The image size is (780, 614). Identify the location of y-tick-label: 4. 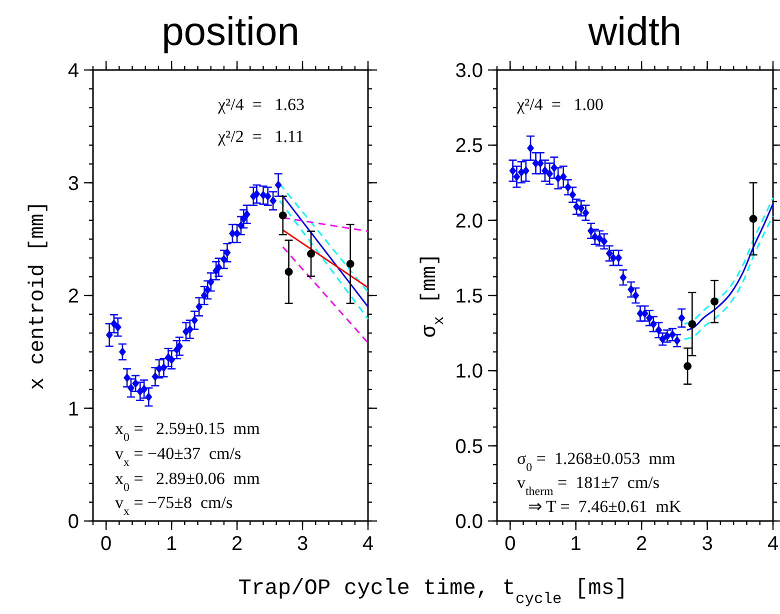
(73, 71).